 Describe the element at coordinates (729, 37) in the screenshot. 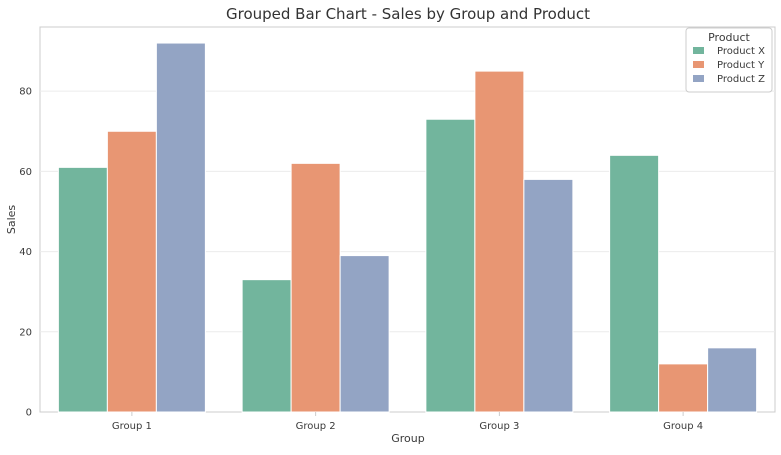

I see `legend-title: Product` at that location.